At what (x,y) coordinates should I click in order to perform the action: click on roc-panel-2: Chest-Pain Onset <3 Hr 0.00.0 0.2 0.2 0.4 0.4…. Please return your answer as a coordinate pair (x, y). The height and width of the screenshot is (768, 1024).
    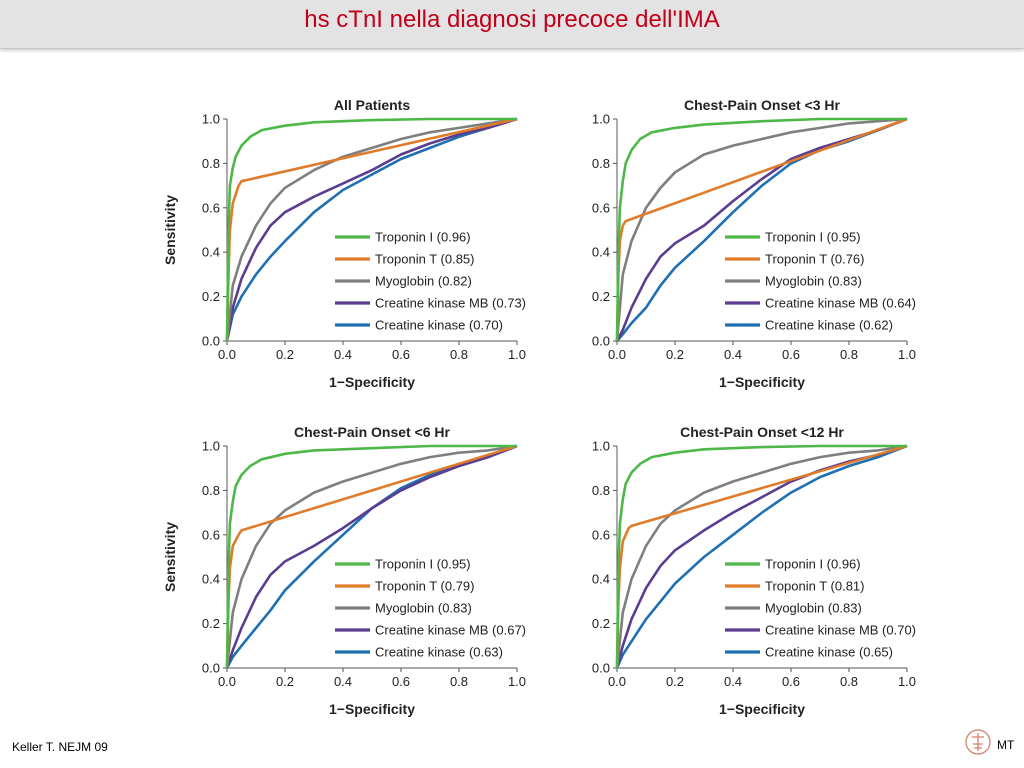
    Looking at the image, I should click on (754, 243).